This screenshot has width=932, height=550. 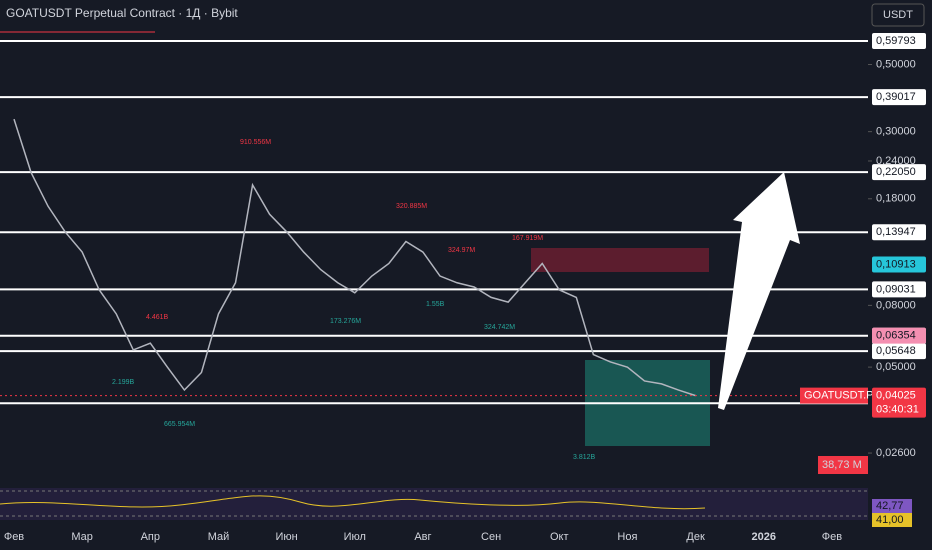 I want to click on y-tick-label: 0,05000, so click(x=896, y=367).